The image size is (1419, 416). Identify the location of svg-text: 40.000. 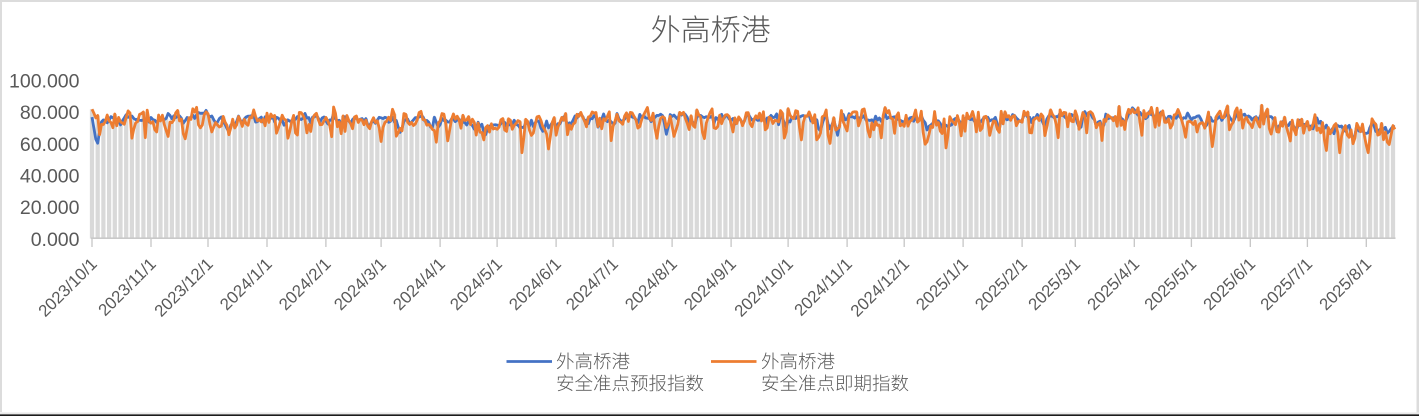
(50, 177).